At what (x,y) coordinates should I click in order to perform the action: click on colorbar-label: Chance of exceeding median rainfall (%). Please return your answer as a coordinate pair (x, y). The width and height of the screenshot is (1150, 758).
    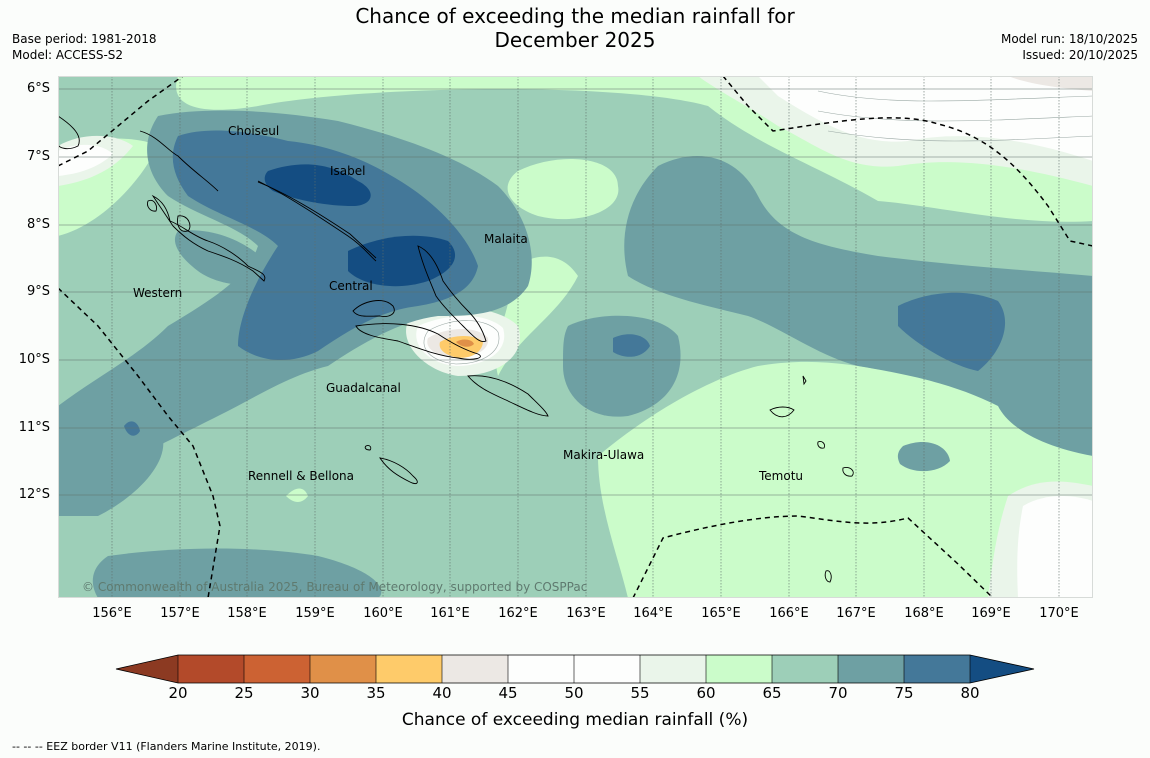
    Looking at the image, I should click on (575, 720).